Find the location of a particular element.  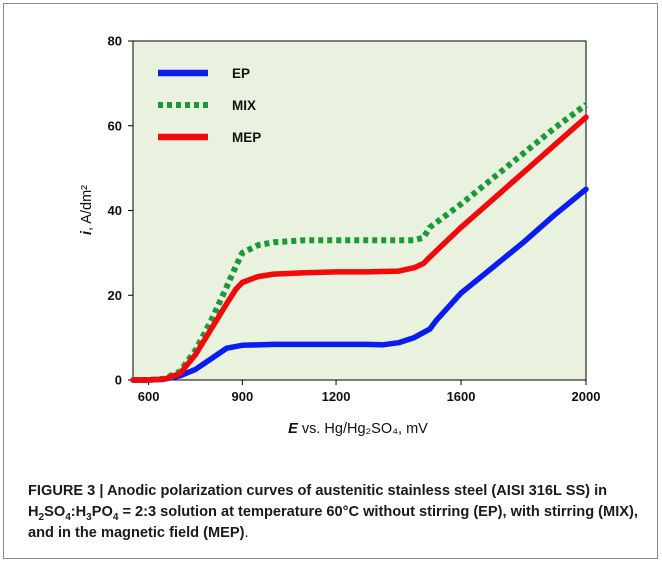

x-tick-label: 2000 is located at coordinates (586, 396).